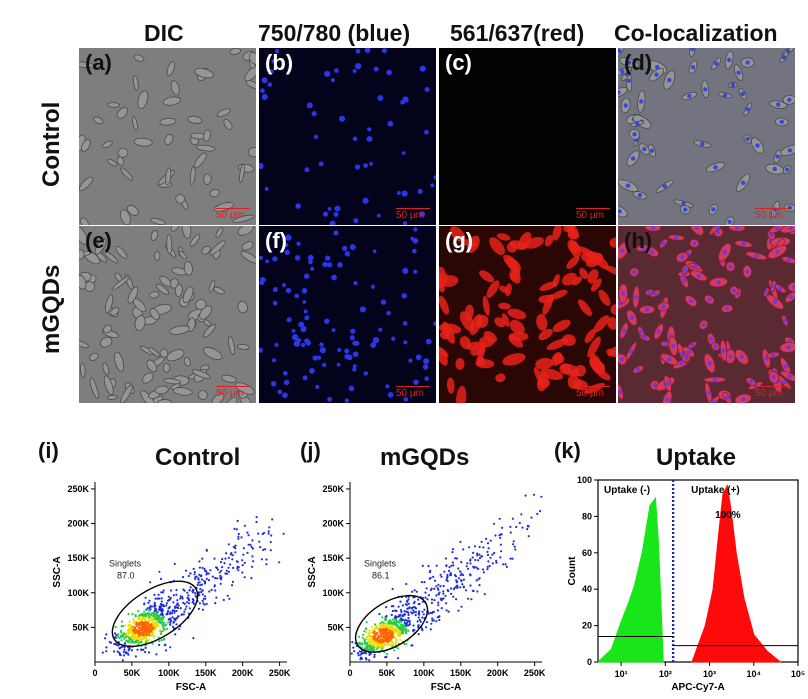 The image size is (808, 699). Describe the element at coordinates (206, 673) in the screenshot. I see `x-tick-label: 150K` at that location.